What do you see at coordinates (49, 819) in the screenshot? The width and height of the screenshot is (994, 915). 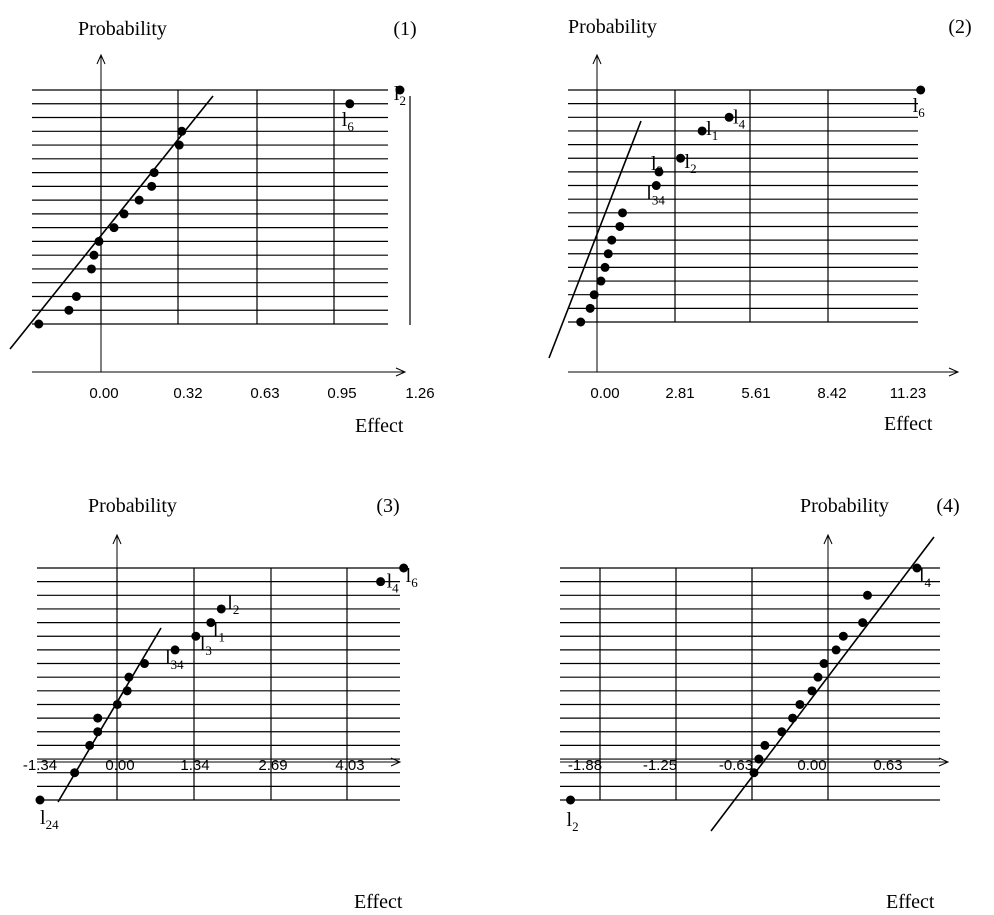 I see `point-label: l24` at bounding box center [49, 819].